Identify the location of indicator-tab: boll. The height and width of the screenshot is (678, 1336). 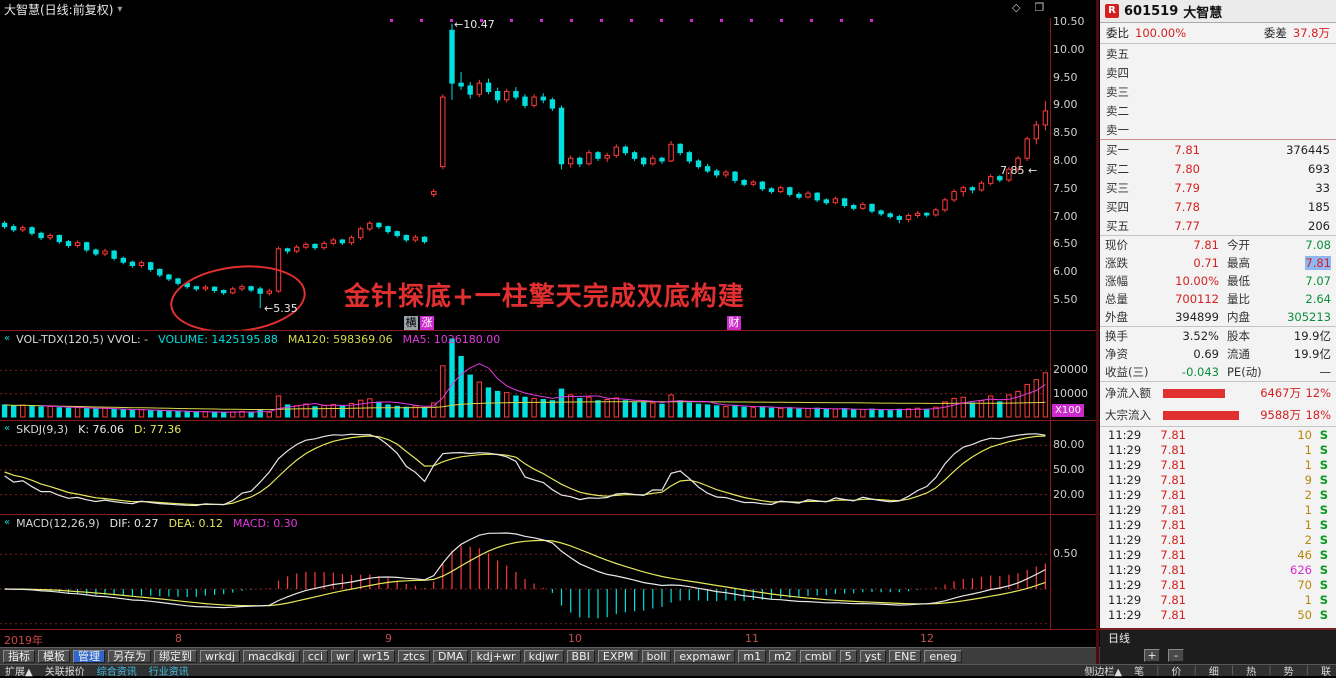
(656, 656).